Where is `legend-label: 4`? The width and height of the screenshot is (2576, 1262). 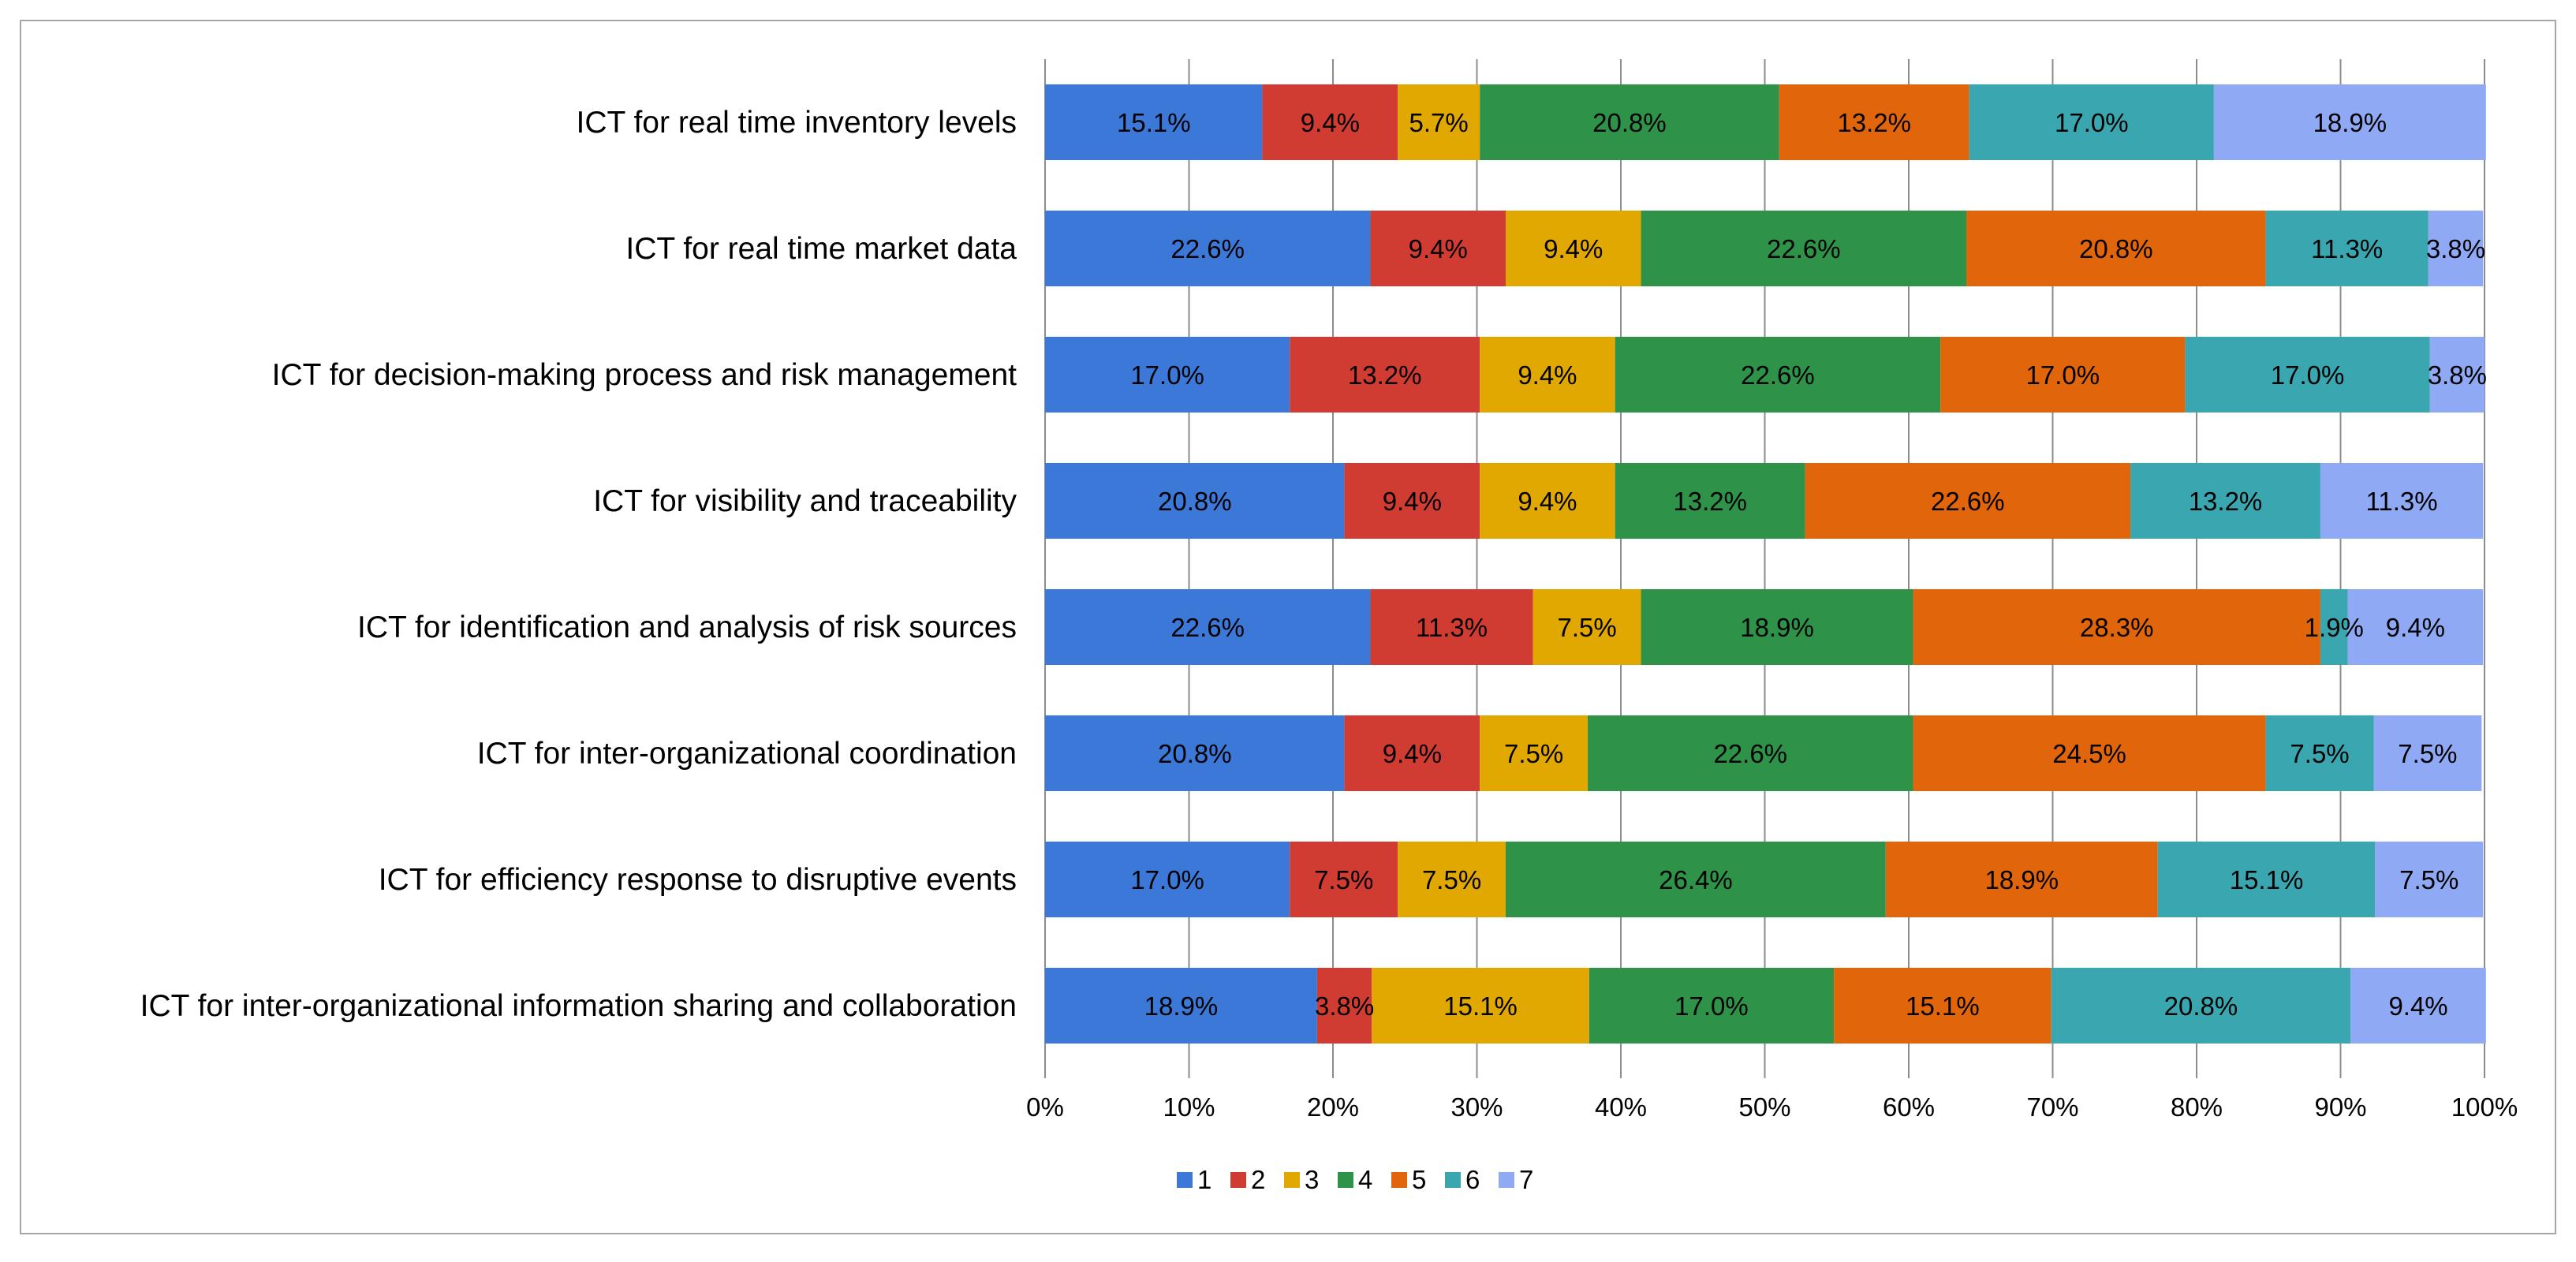
legend-label: 4 is located at coordinates (1365, 1179).